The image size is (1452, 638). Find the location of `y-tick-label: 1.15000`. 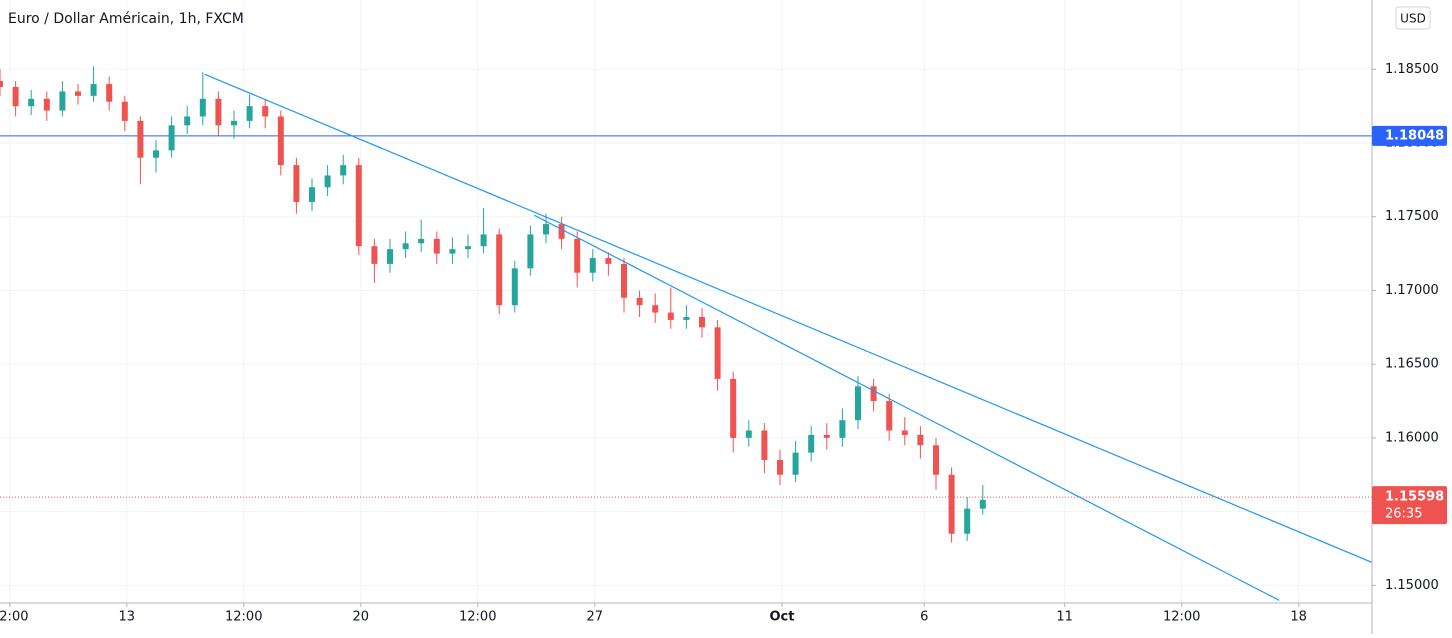

y-tick-label: 1.15000 is located at coordinates (1412, 585).